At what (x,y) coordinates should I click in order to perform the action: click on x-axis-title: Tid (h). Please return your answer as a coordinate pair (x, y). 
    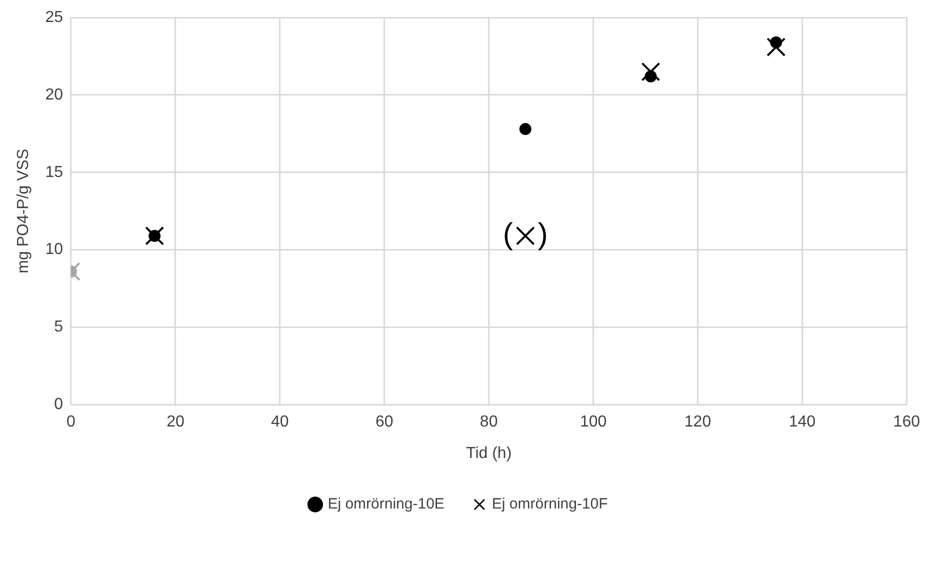
    Looking at the image, I should click on (489, 453).